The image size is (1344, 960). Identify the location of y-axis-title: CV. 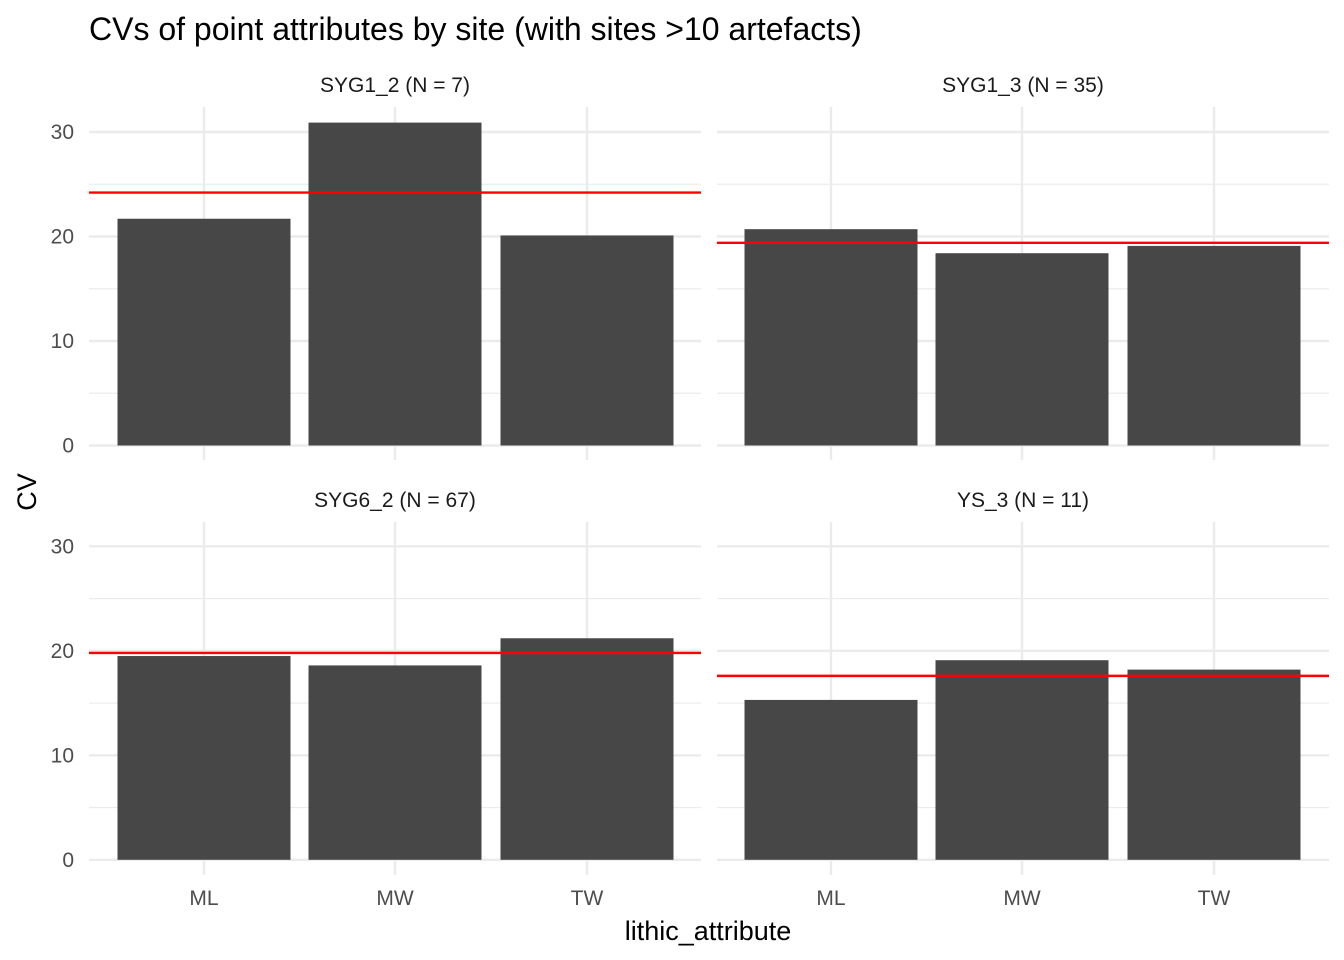
(27, 492).